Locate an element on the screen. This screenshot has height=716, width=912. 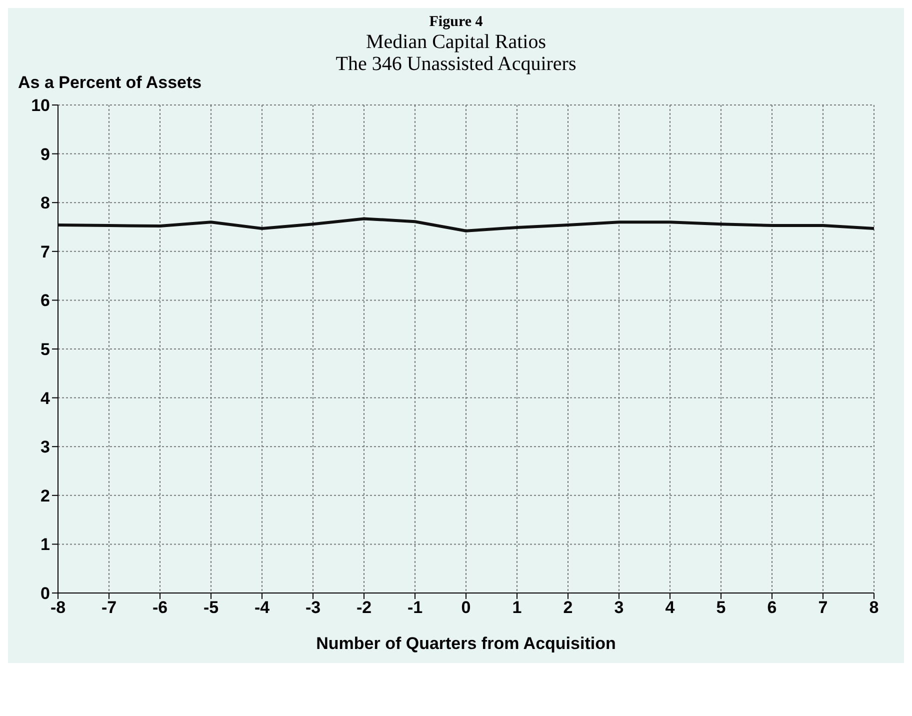
x-tick-label: -1 is located at coordinates (415, 608).